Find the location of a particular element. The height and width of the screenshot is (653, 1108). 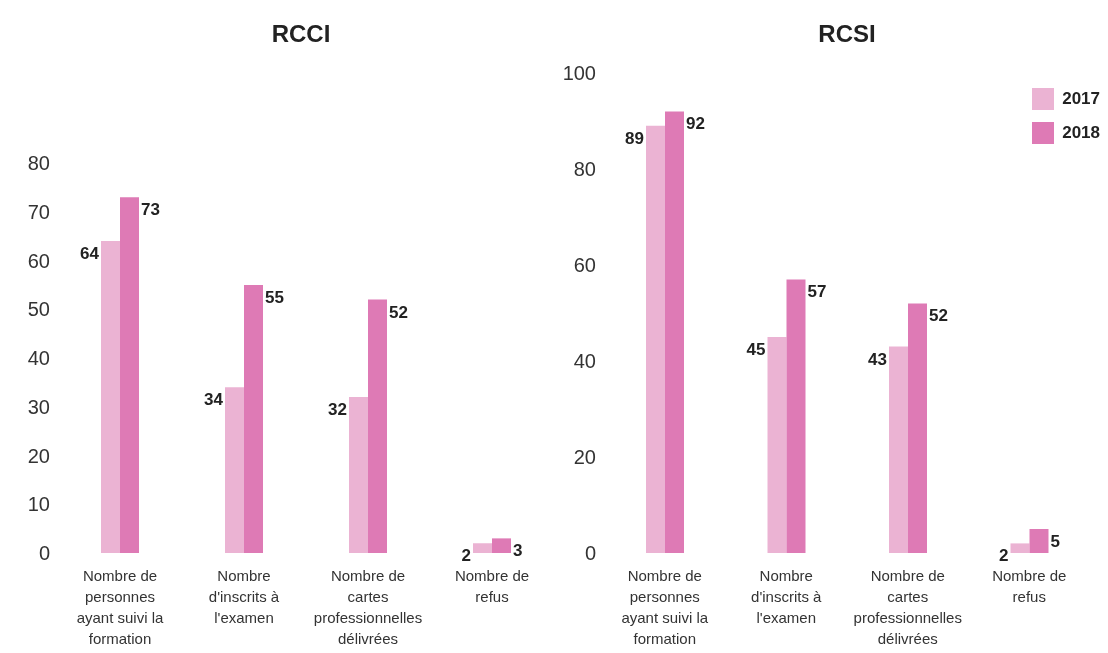

y-tick-label: 50 is located at coordinates (38, 309).